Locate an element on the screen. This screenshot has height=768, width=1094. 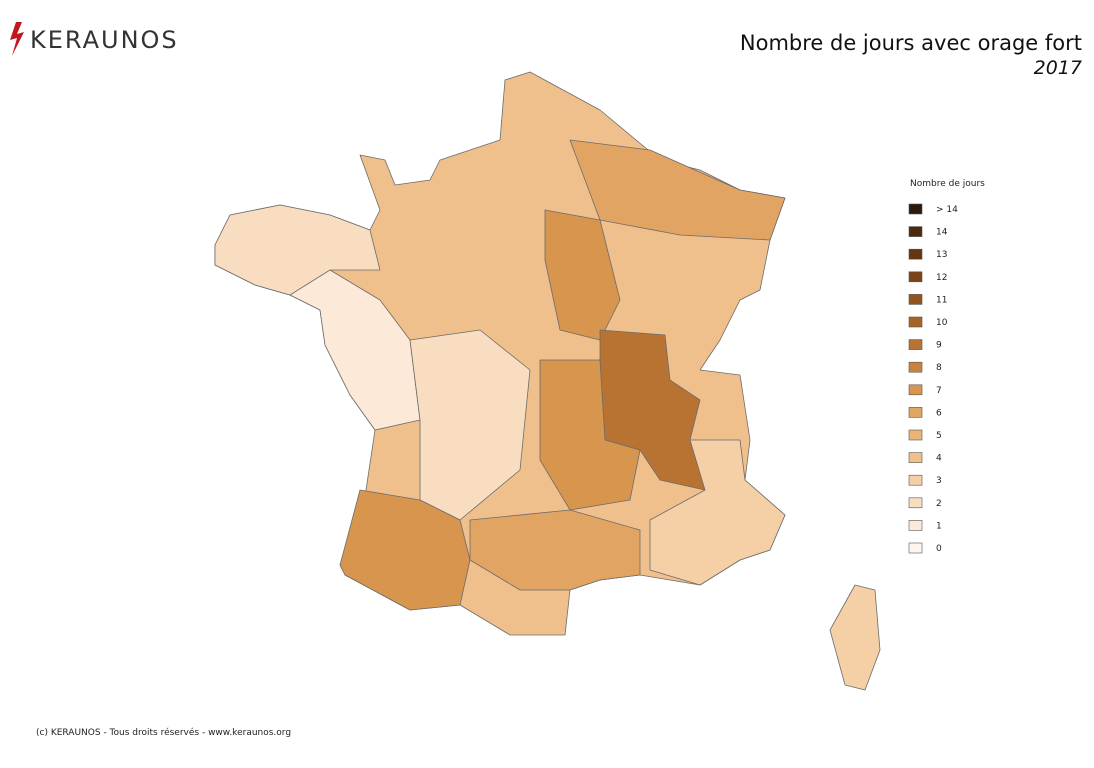
legend-label: 2 is located at coordinates (939, 504).